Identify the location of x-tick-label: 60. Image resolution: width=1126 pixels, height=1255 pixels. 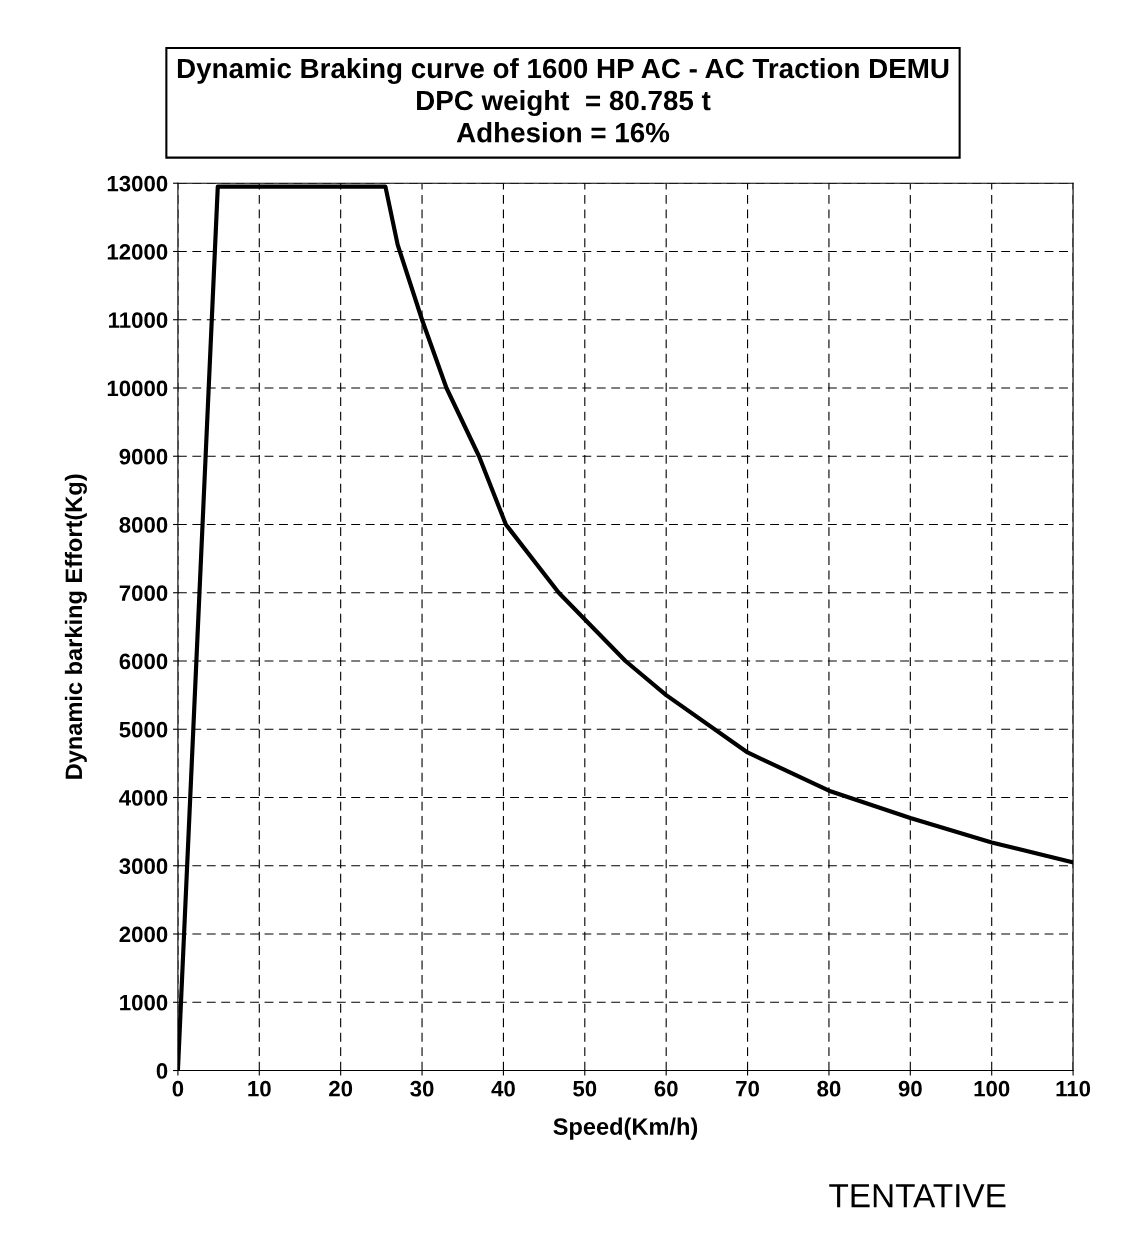
(666, 1088).